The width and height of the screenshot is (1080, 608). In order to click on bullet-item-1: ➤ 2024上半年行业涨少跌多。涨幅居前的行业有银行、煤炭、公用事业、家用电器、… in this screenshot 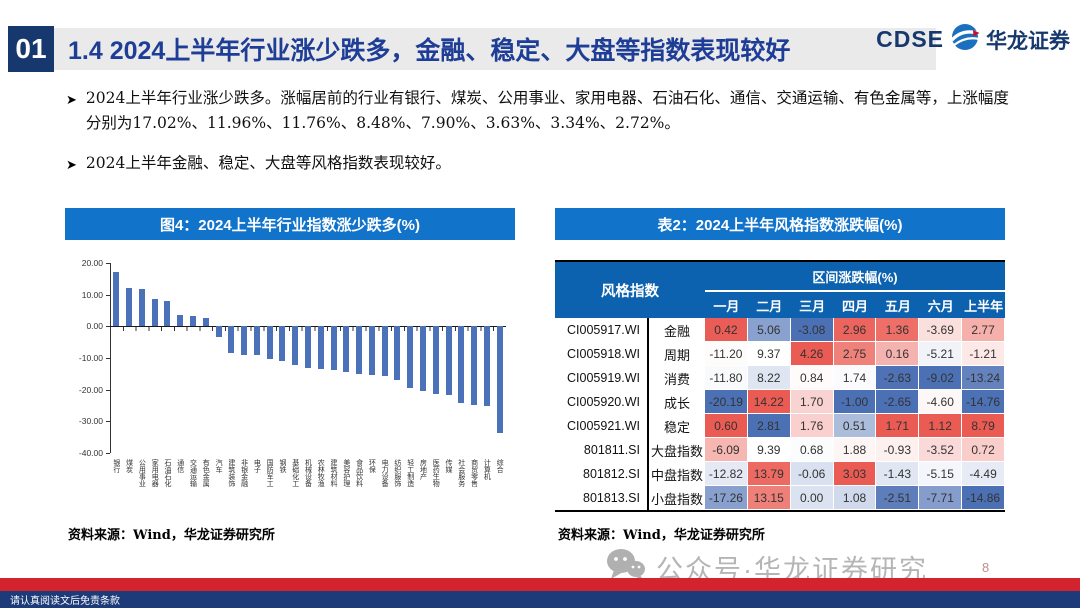, I will do `click(545, 111)`.